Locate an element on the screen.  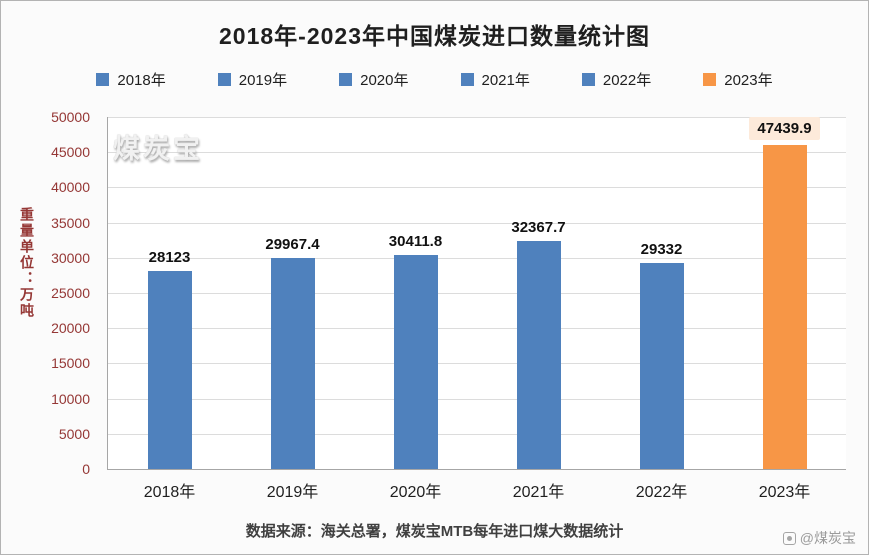
bar-slot: 30411.8 is located at coordinates (415, 293).